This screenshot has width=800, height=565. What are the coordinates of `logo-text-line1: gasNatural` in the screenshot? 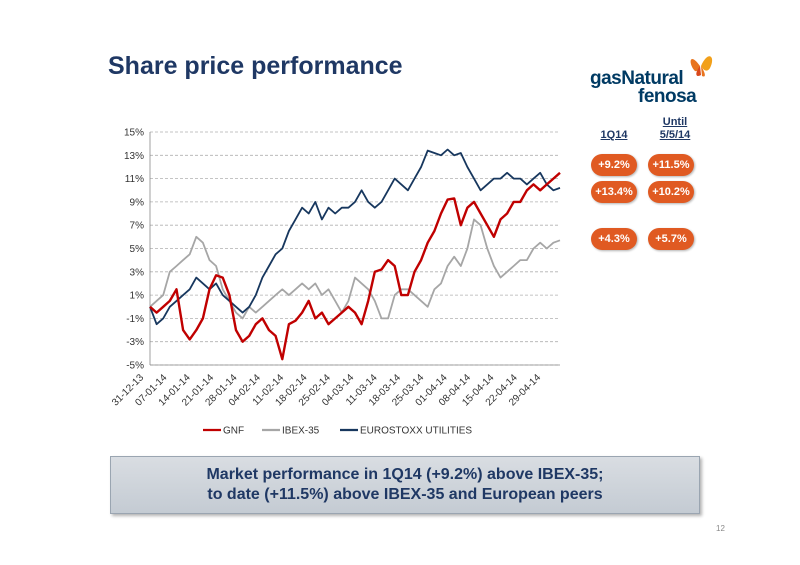 It's located at (637, 78).